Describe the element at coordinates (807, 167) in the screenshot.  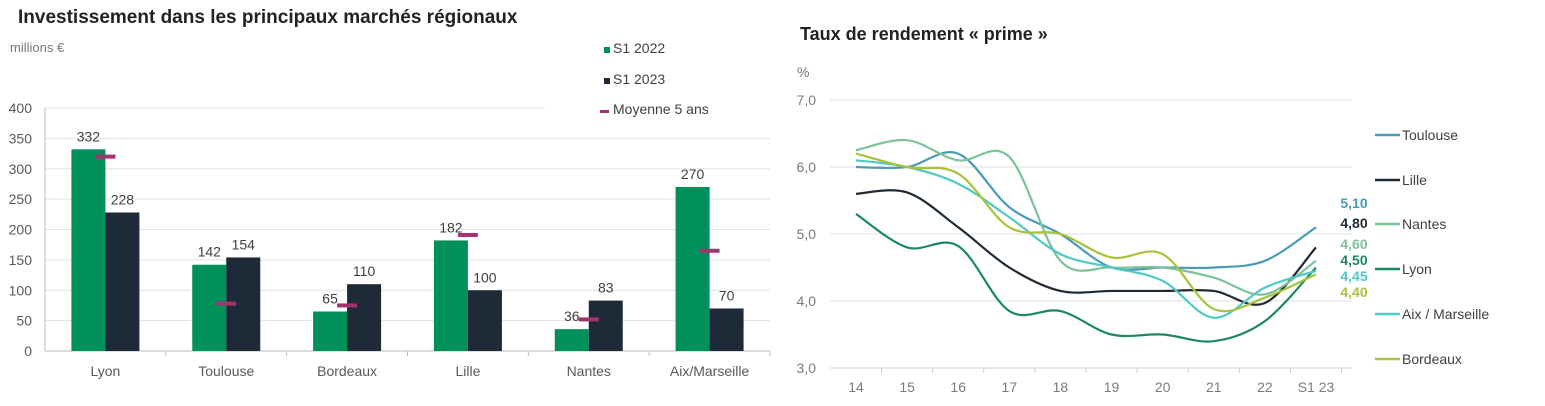
I see `y-tick-label: 6,0` at that location.